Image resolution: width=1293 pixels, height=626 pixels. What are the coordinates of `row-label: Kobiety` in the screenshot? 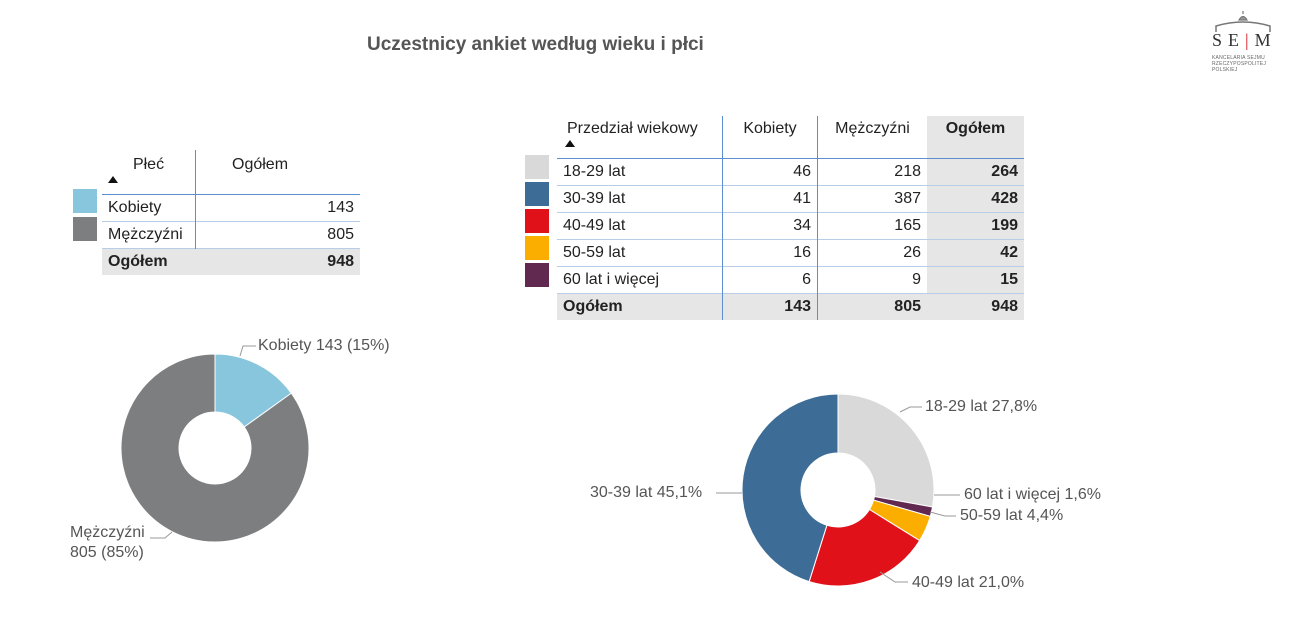 It's located at (135, 207).